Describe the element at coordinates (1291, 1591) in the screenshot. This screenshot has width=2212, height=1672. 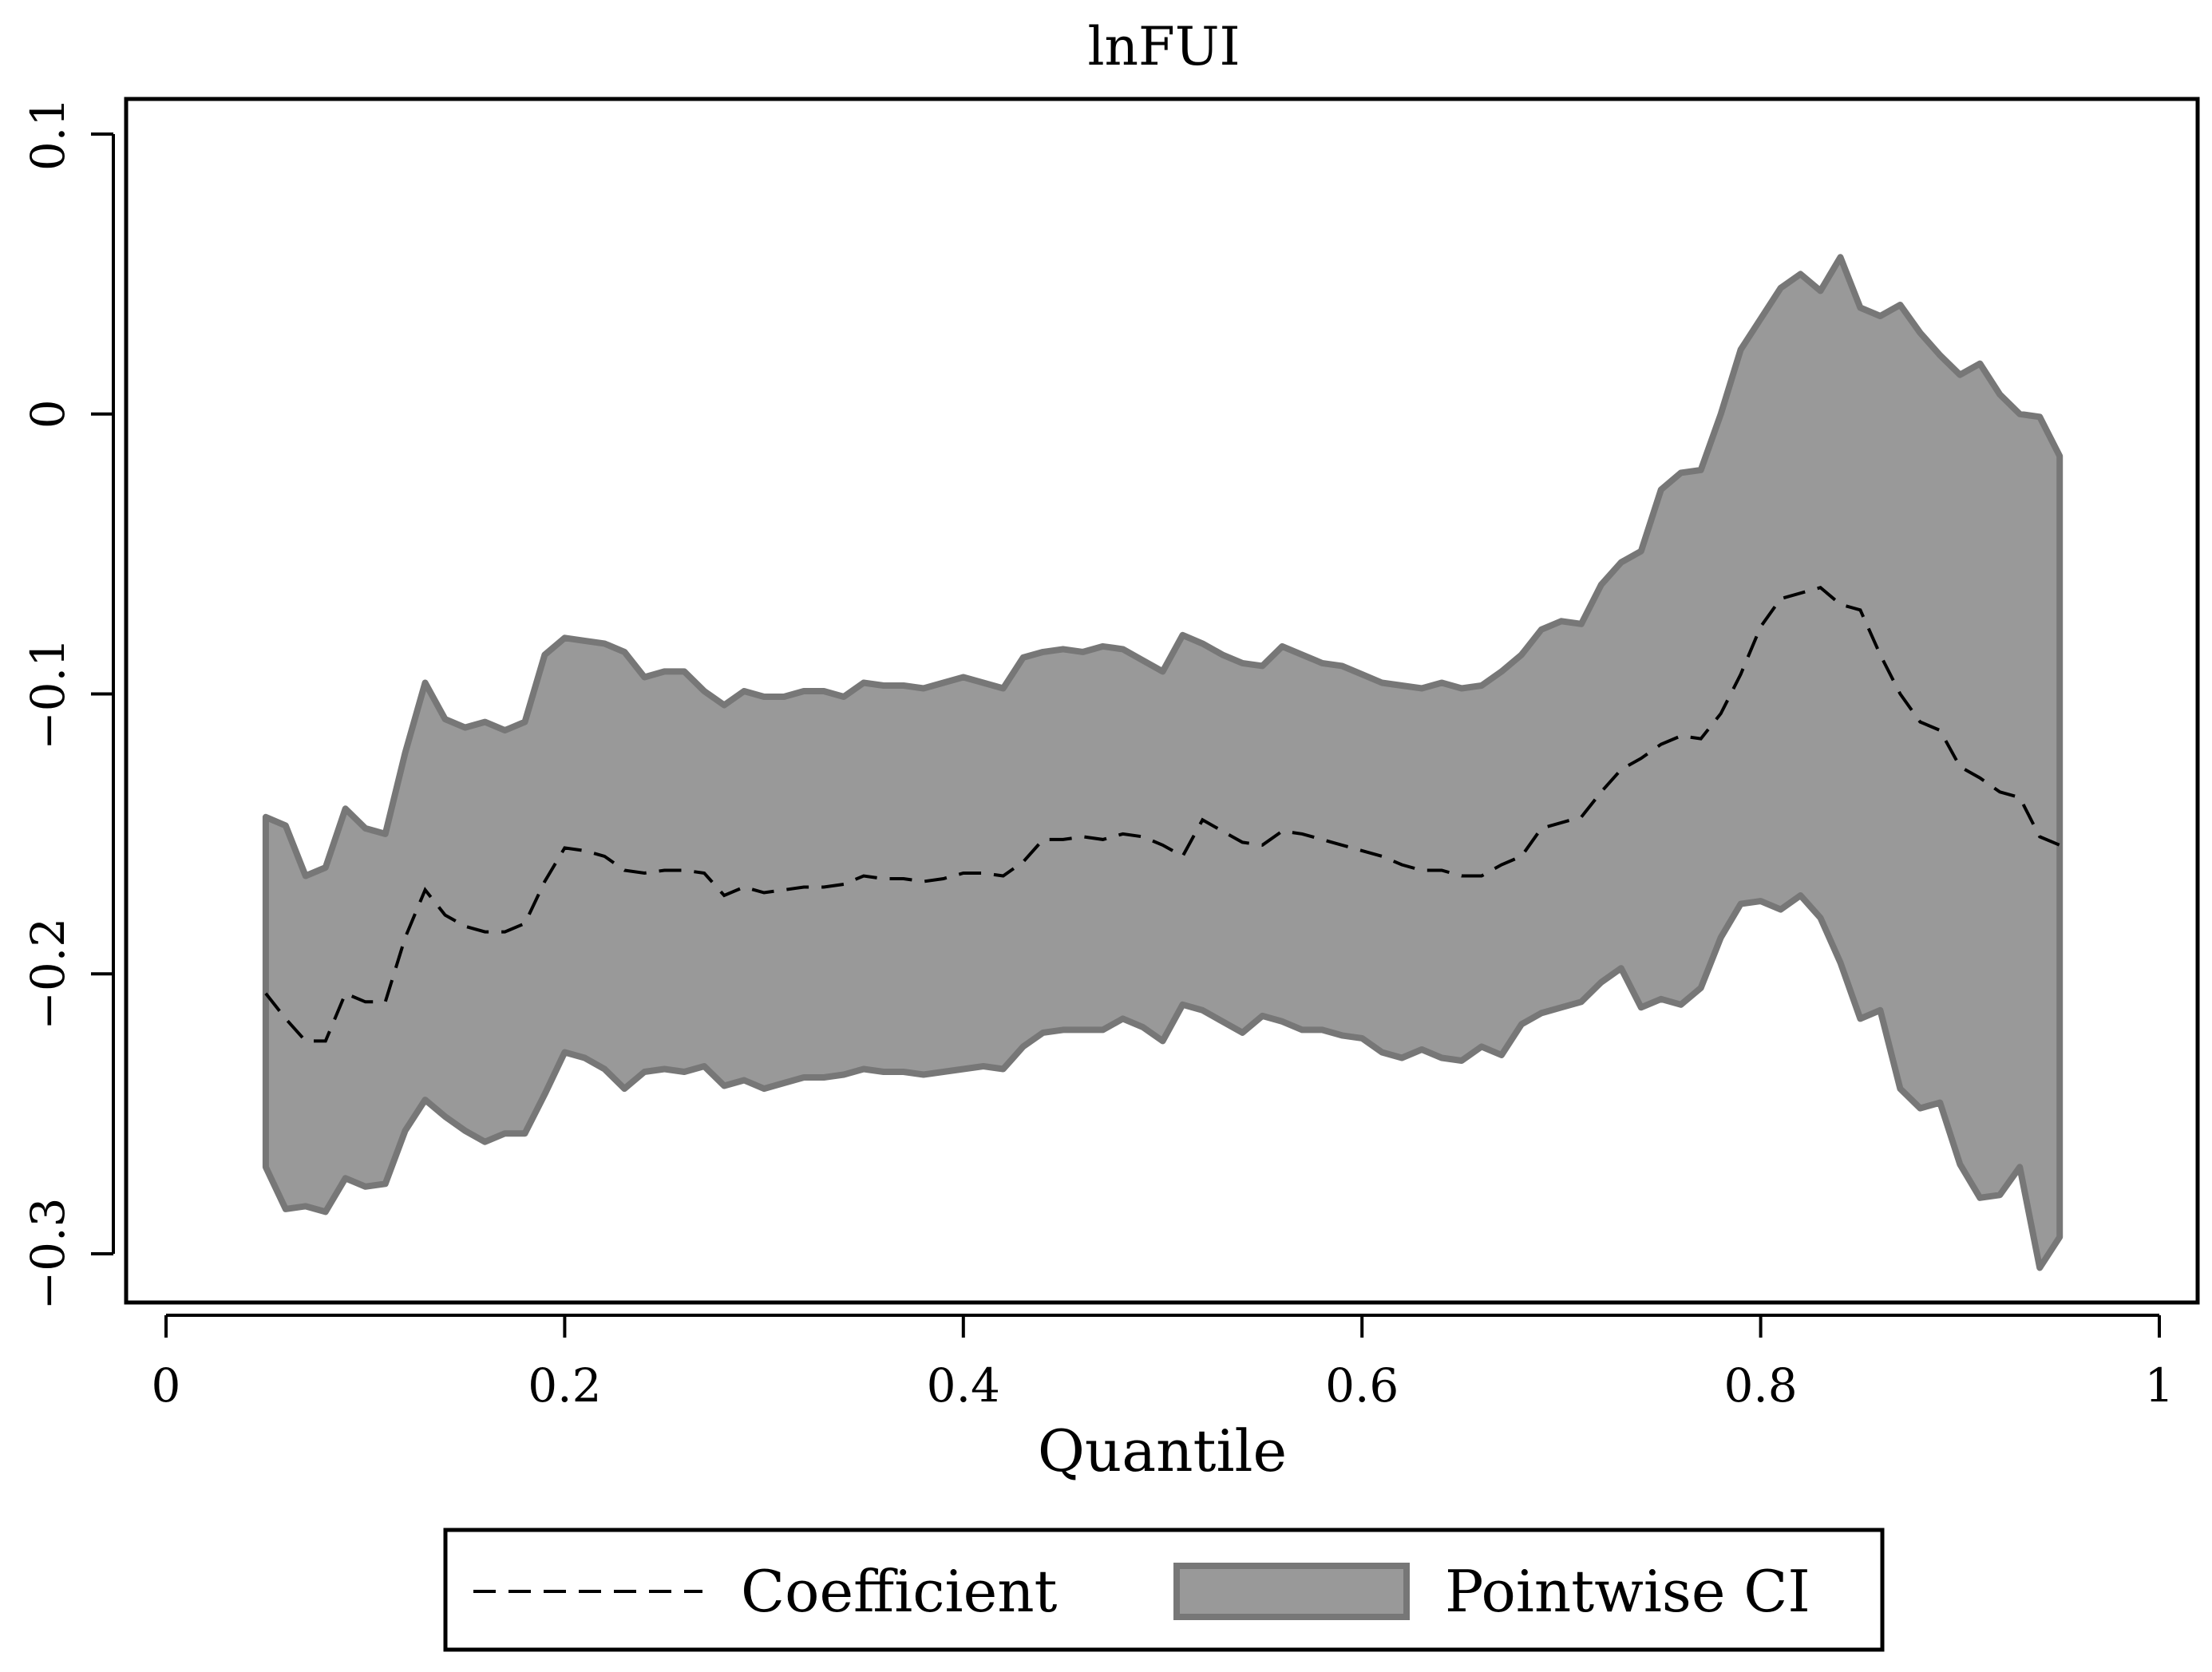
I see `legend-key-pointwise-ci` at that location.